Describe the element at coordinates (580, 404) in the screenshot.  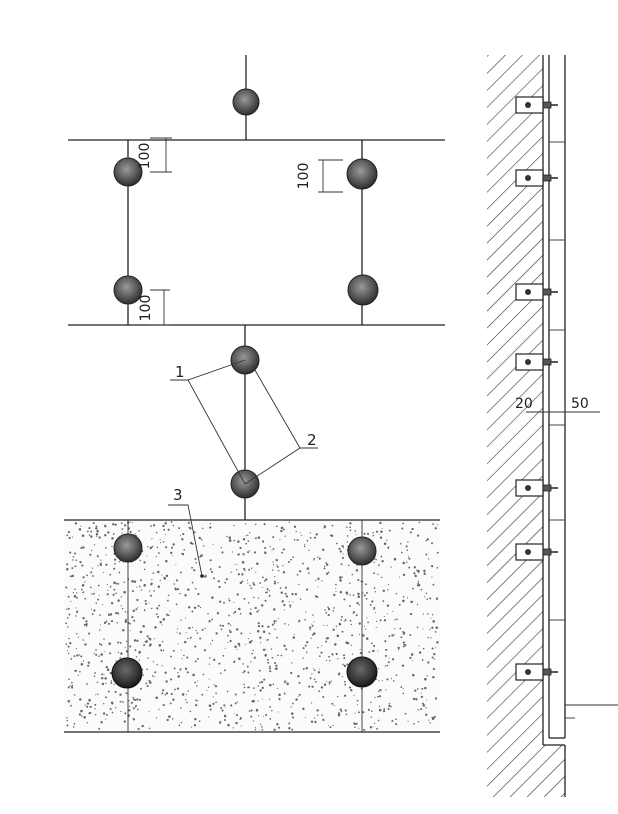
I see `offset-right-label: 50` at that location.